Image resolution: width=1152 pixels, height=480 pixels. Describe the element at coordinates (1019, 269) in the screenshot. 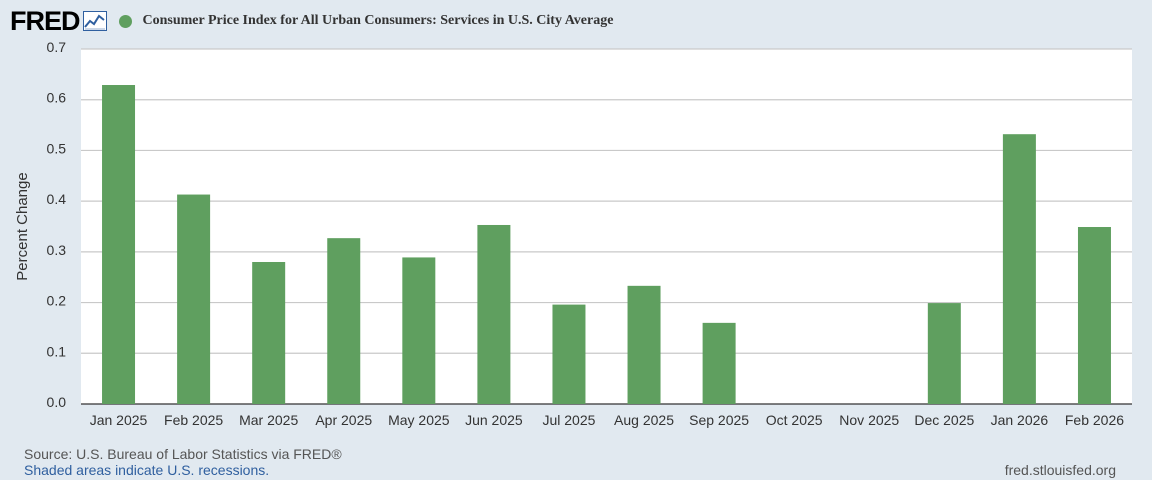

I see `bar-jan-2026` at that location.